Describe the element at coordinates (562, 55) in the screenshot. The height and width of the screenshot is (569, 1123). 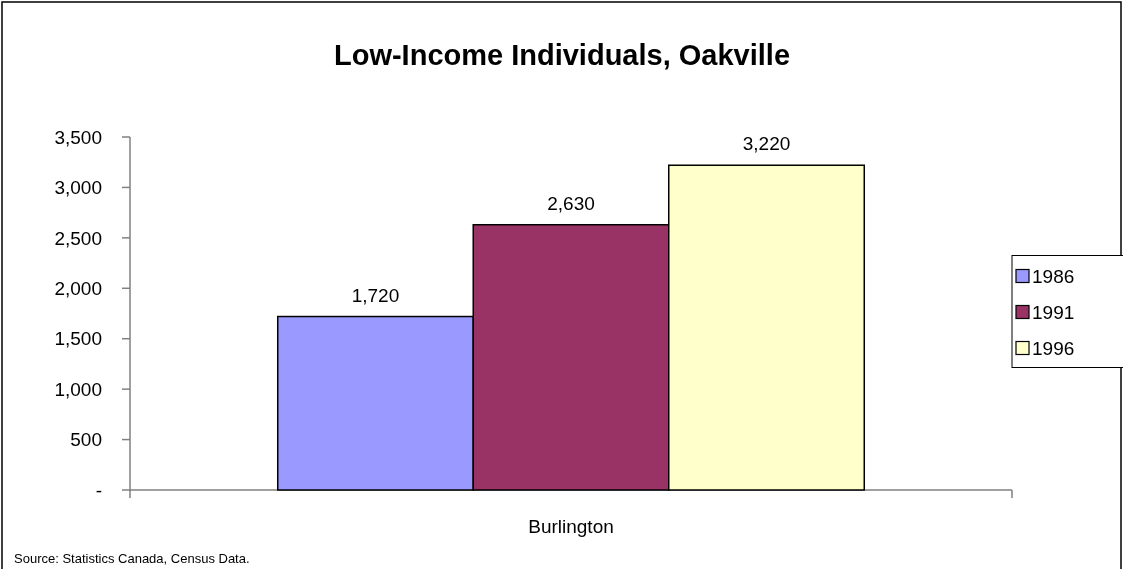
I see `chart-title: Low-Income Individuals, Oakville` at that location.